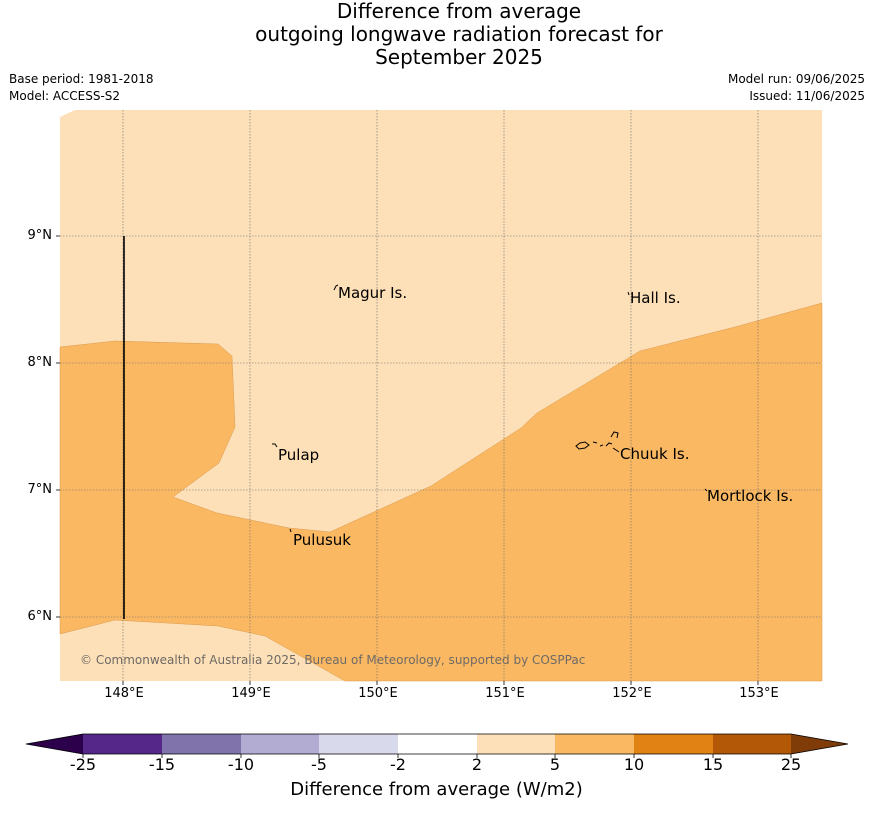  I want to click on lon-tick-149e: 149°E, so click(251, 693).